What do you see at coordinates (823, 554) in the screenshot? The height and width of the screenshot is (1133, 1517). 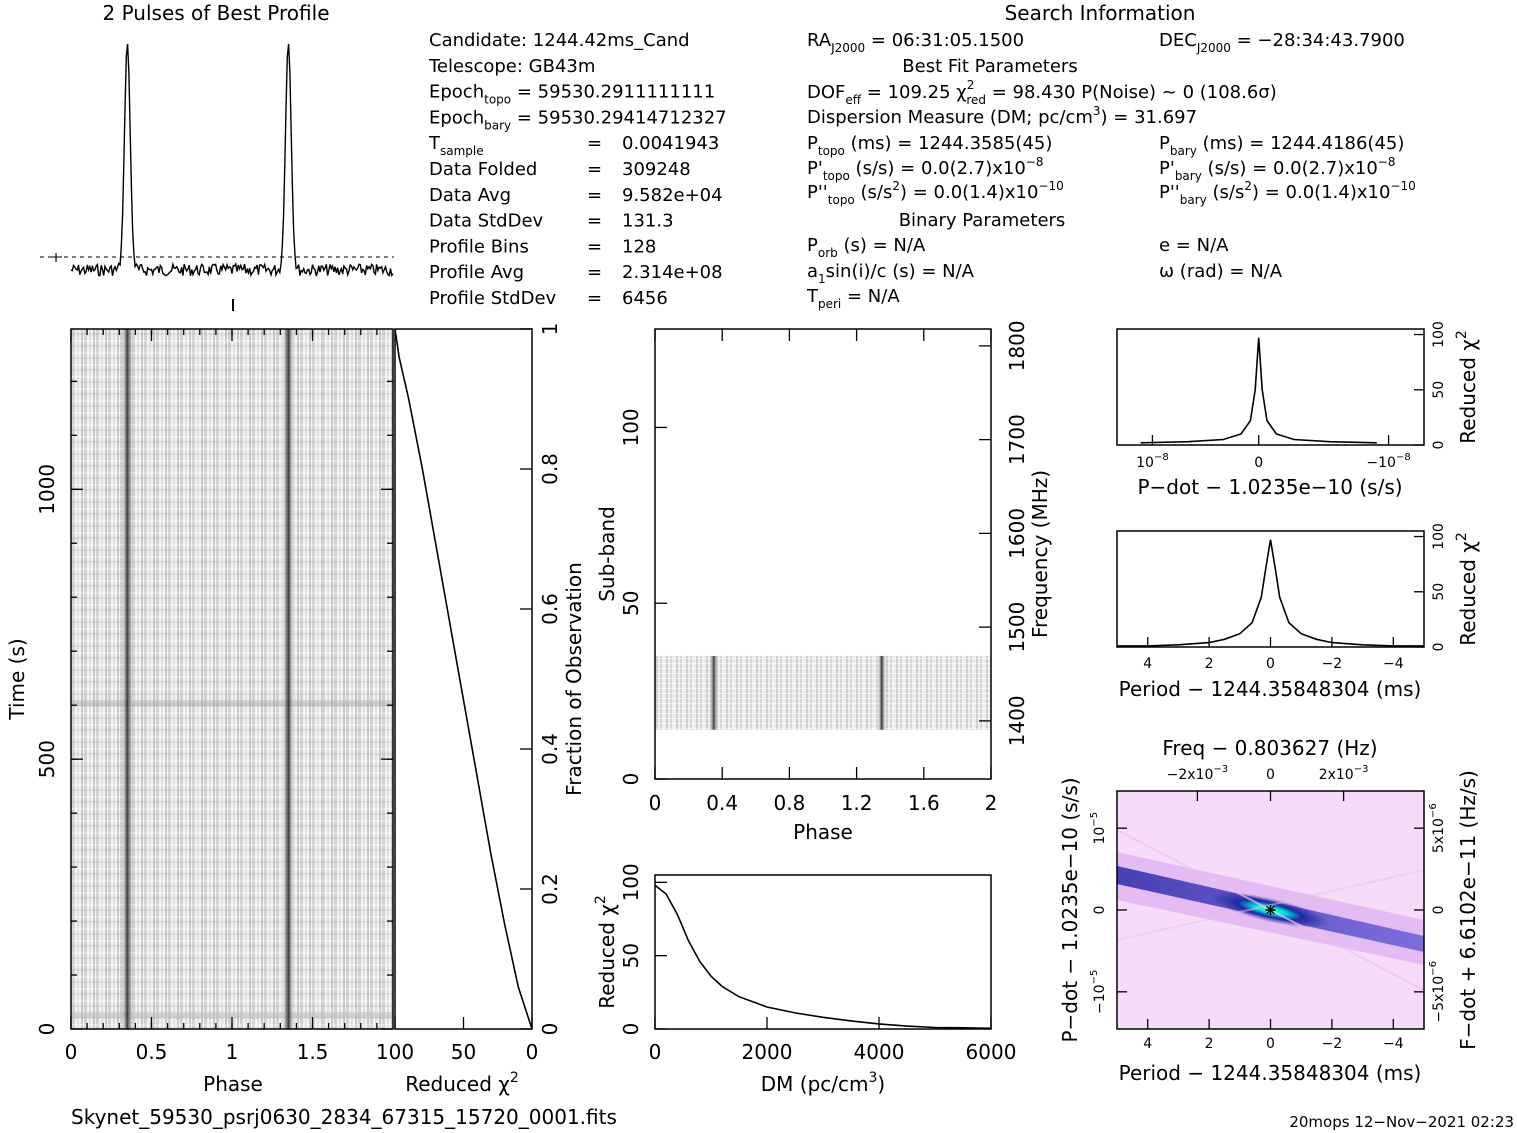 I see `subband-frame` at bounding box center [823, 554].